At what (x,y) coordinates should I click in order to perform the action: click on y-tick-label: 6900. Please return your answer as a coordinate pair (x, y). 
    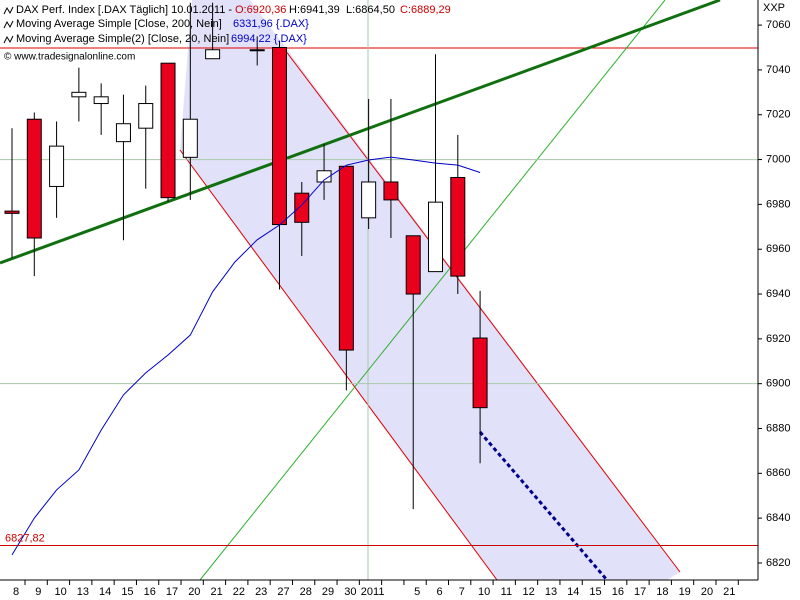
    Looking at the image, I should click on (778, 384).